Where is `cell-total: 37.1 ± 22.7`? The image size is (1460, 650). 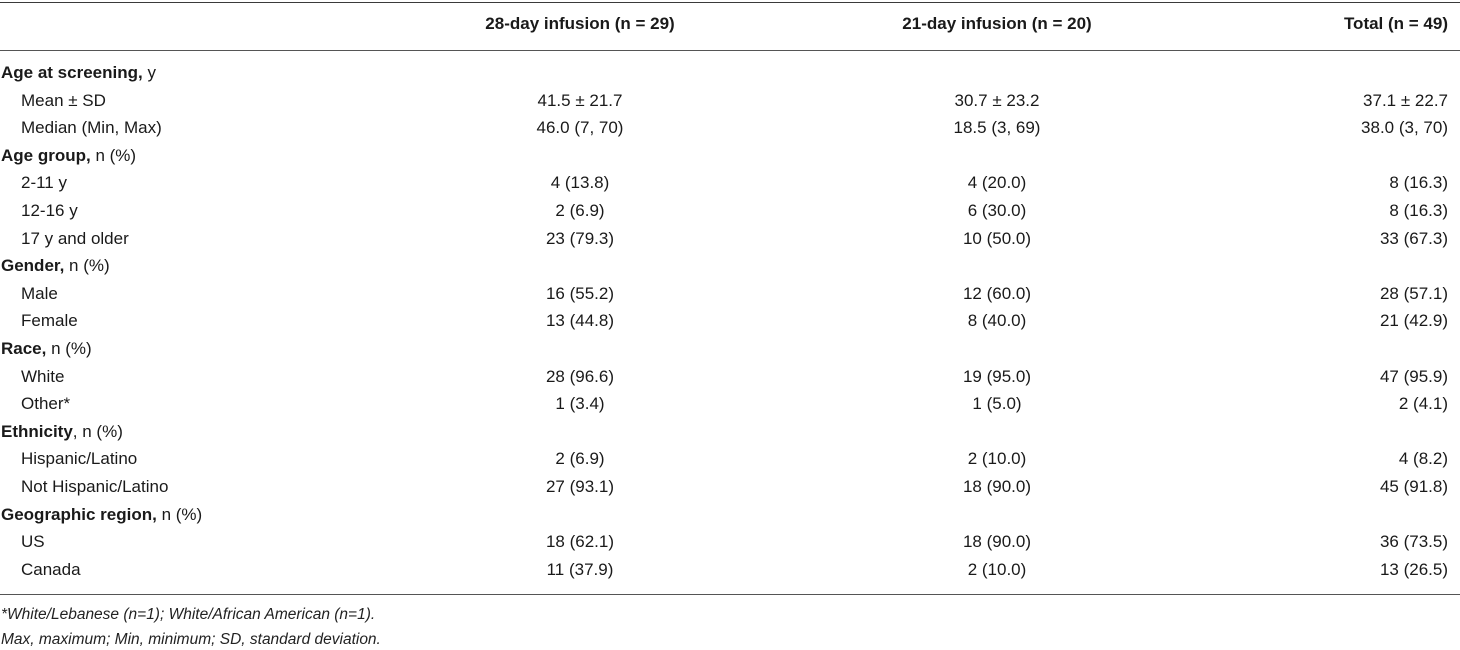 cell-total: 37.1 ± 22.7 is located at coordinates (1405, 100).